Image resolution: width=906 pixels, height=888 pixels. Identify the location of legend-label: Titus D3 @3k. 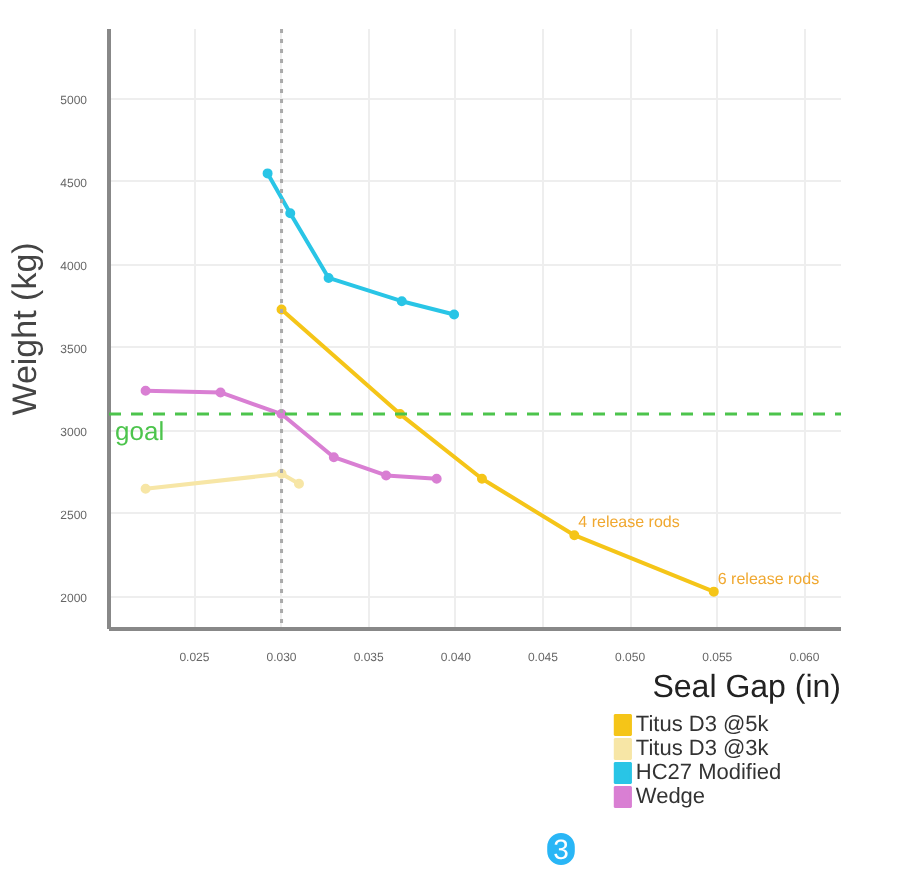
(702, 749).